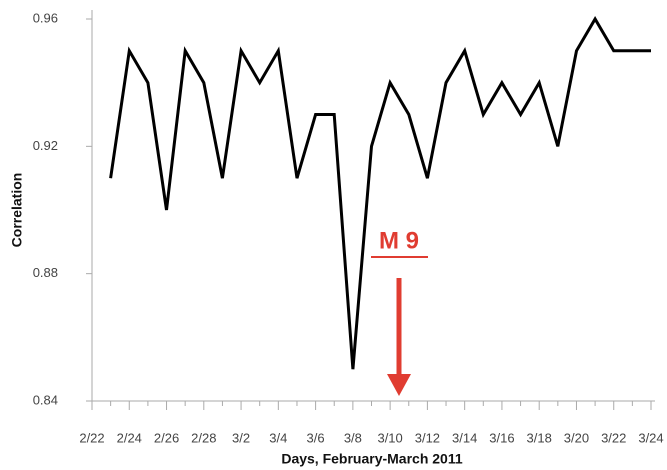 Image resolution: width=667 pixels, height=470 pixels. Describe the element at coordinates (241, 437) in the screenshot. I see `x-tick-label: 3/2` at that location.